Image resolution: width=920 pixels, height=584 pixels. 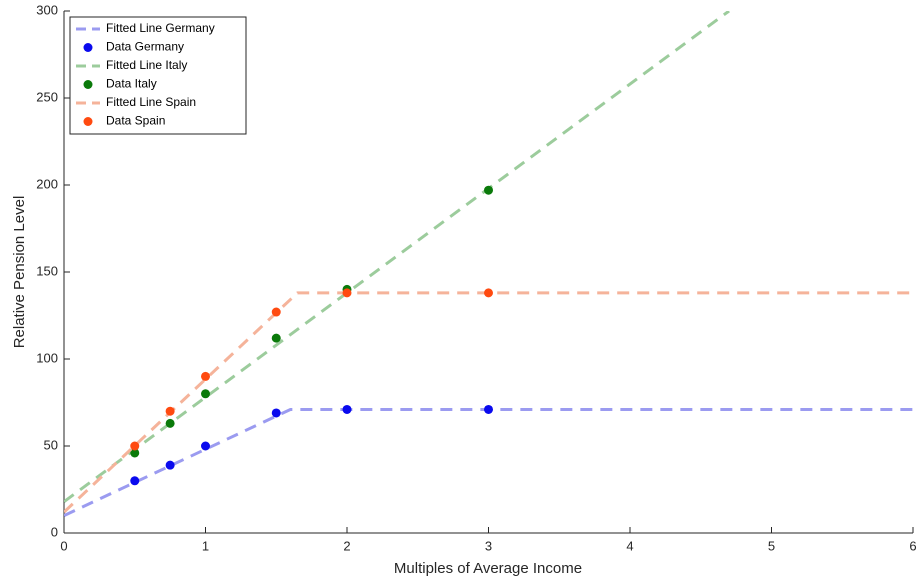 I want to click on y-tick-label: 200, so click(x=47, y=183).